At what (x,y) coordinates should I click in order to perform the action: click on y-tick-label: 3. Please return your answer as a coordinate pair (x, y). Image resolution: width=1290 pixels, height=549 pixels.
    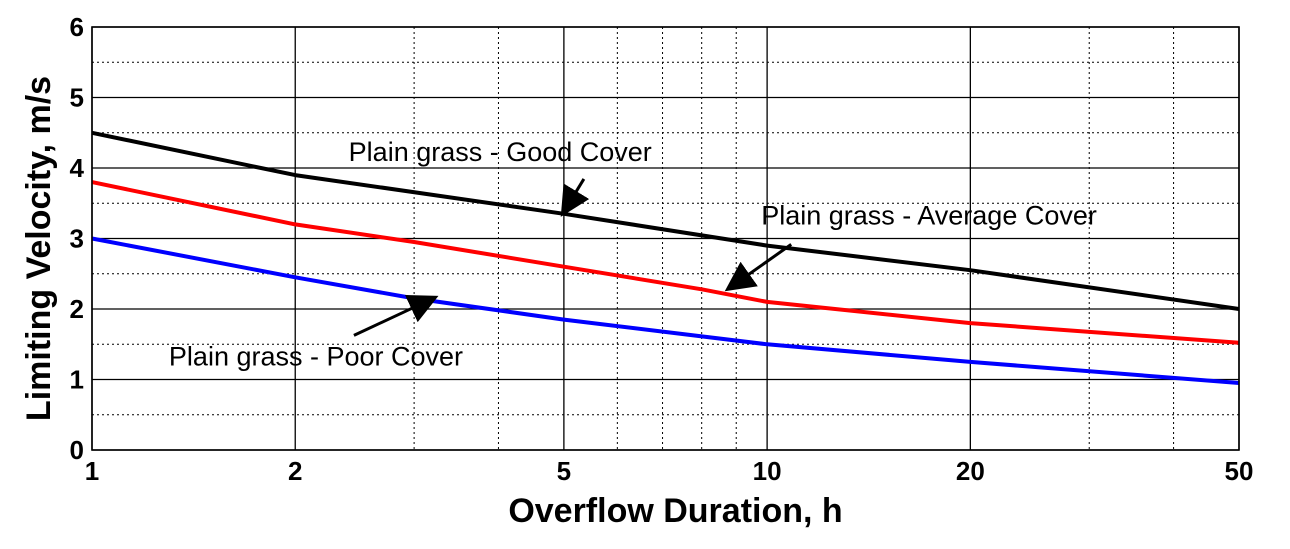
    Looking at the image, I should click on (77, 239).